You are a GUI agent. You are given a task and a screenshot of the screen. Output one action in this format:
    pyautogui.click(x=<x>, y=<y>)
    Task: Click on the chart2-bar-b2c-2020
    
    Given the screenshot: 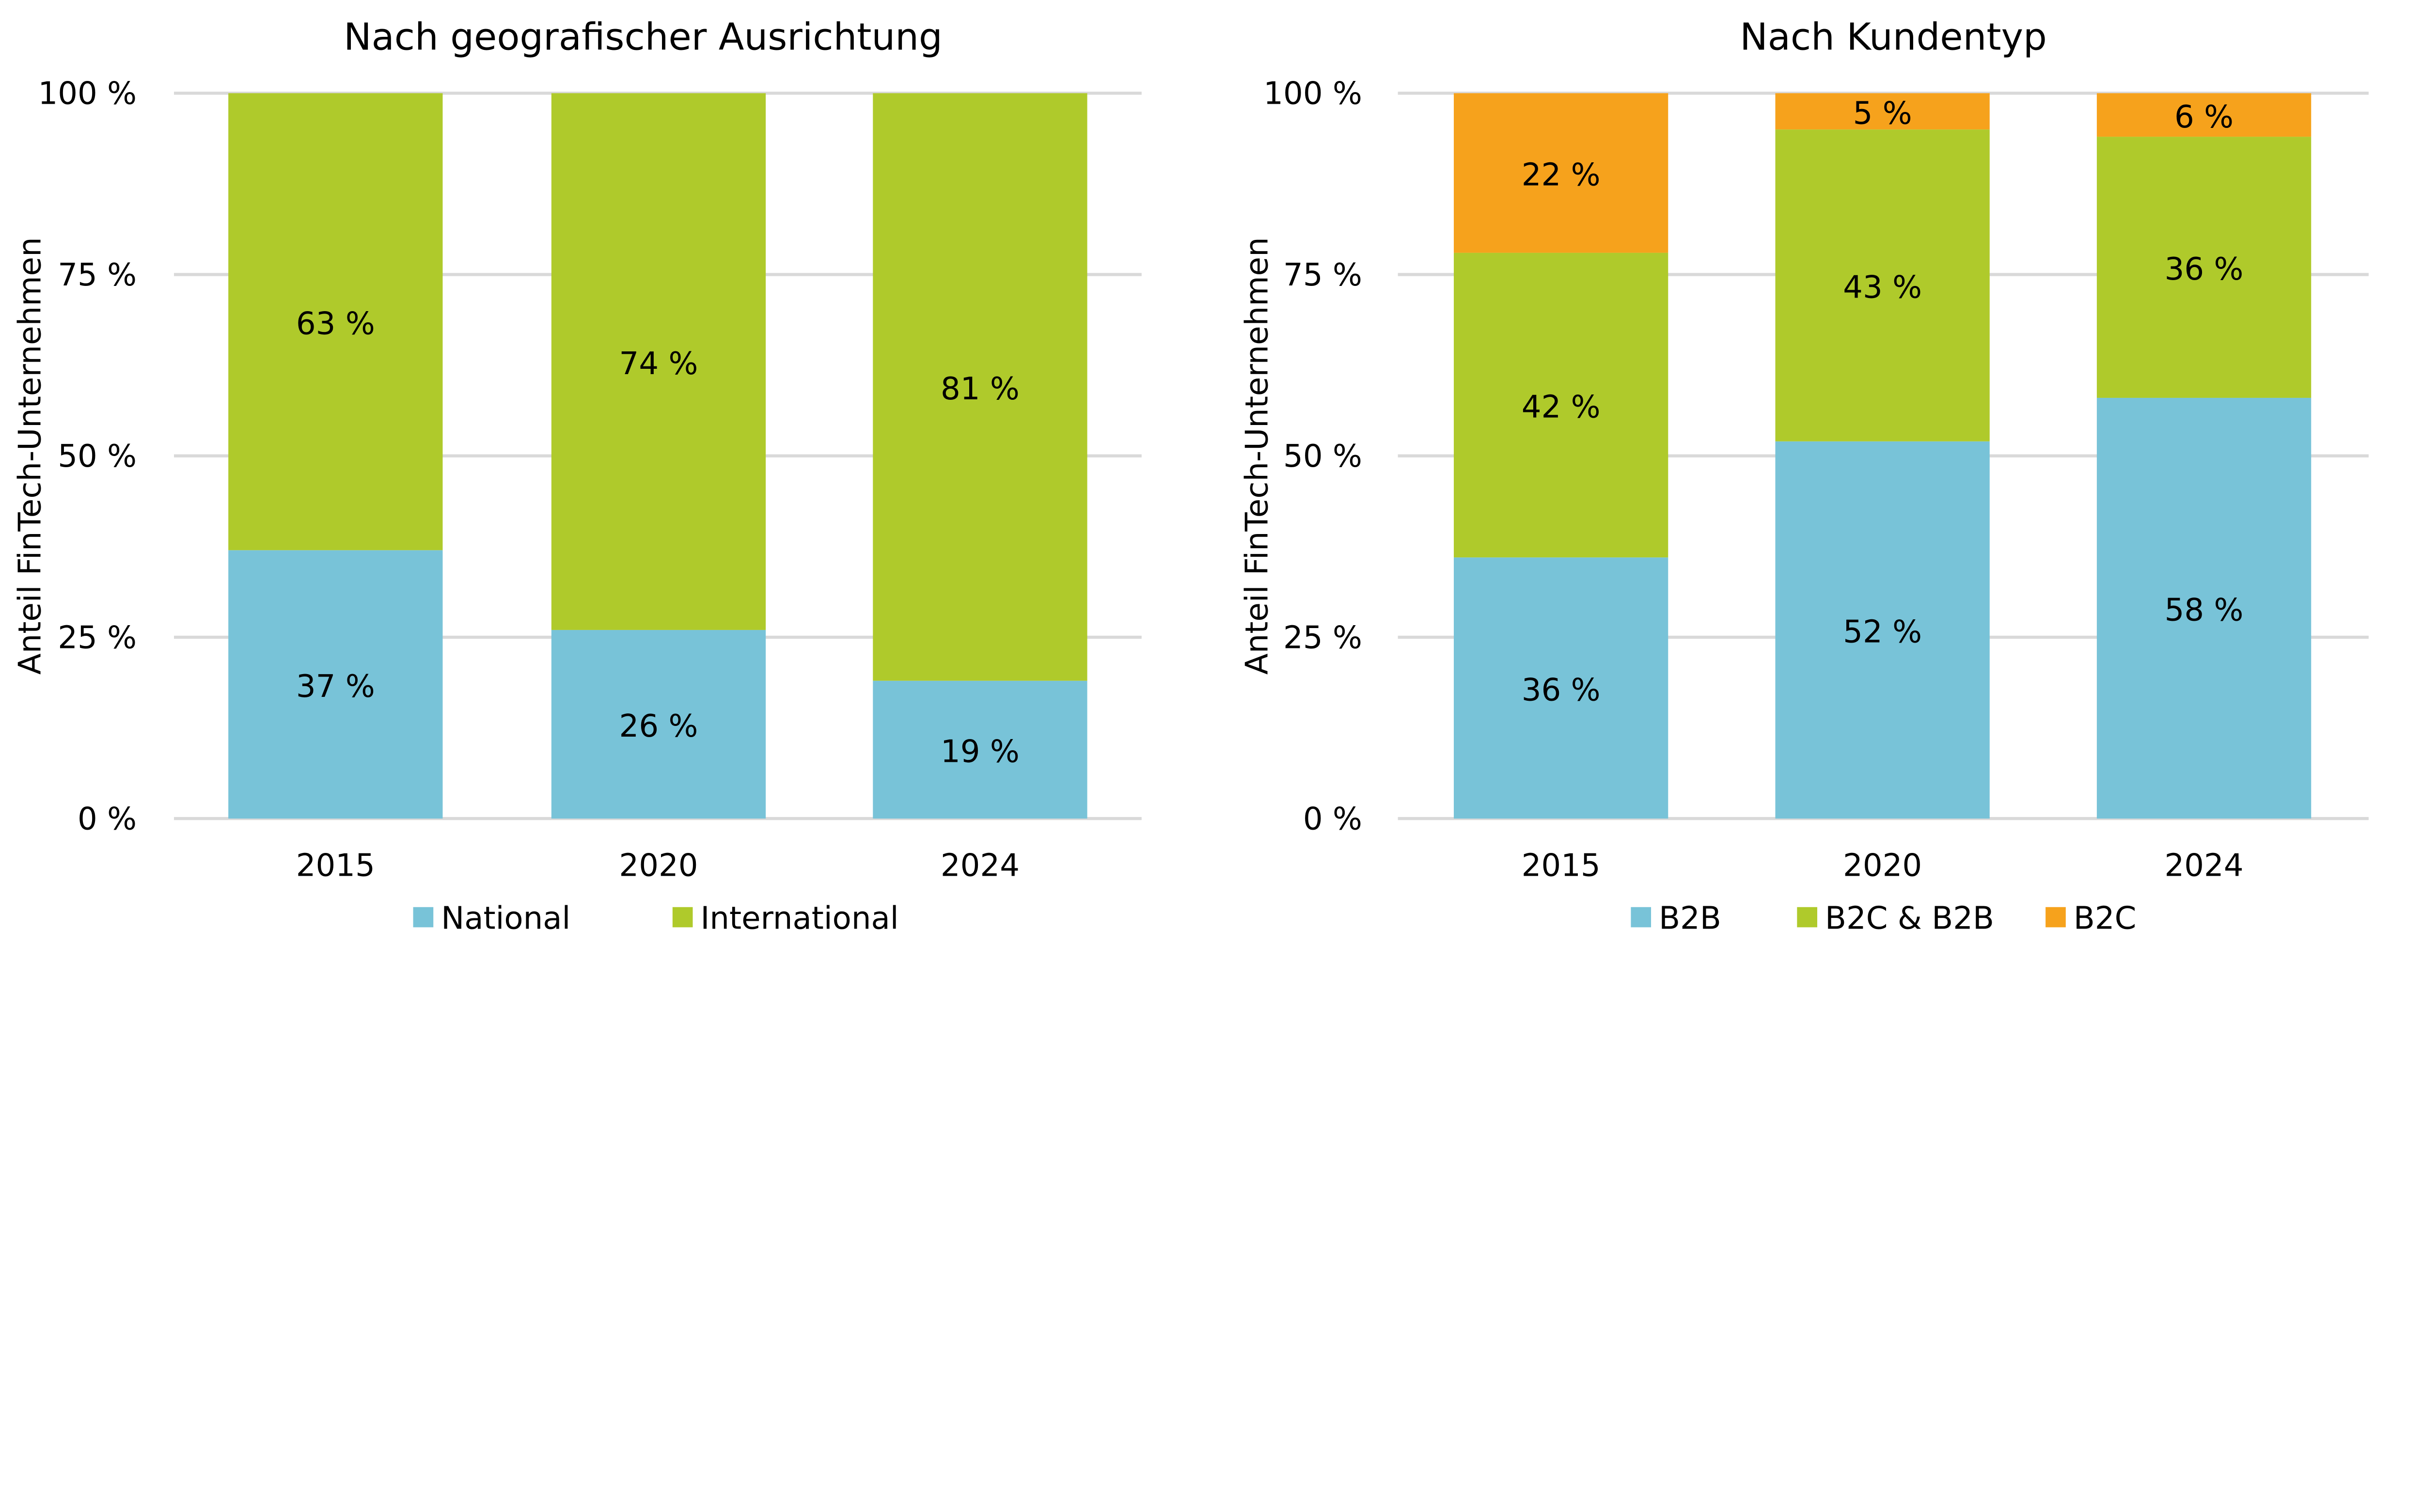 What is the action you would take?
    pyautogui.click(x=1882, y=111)
    